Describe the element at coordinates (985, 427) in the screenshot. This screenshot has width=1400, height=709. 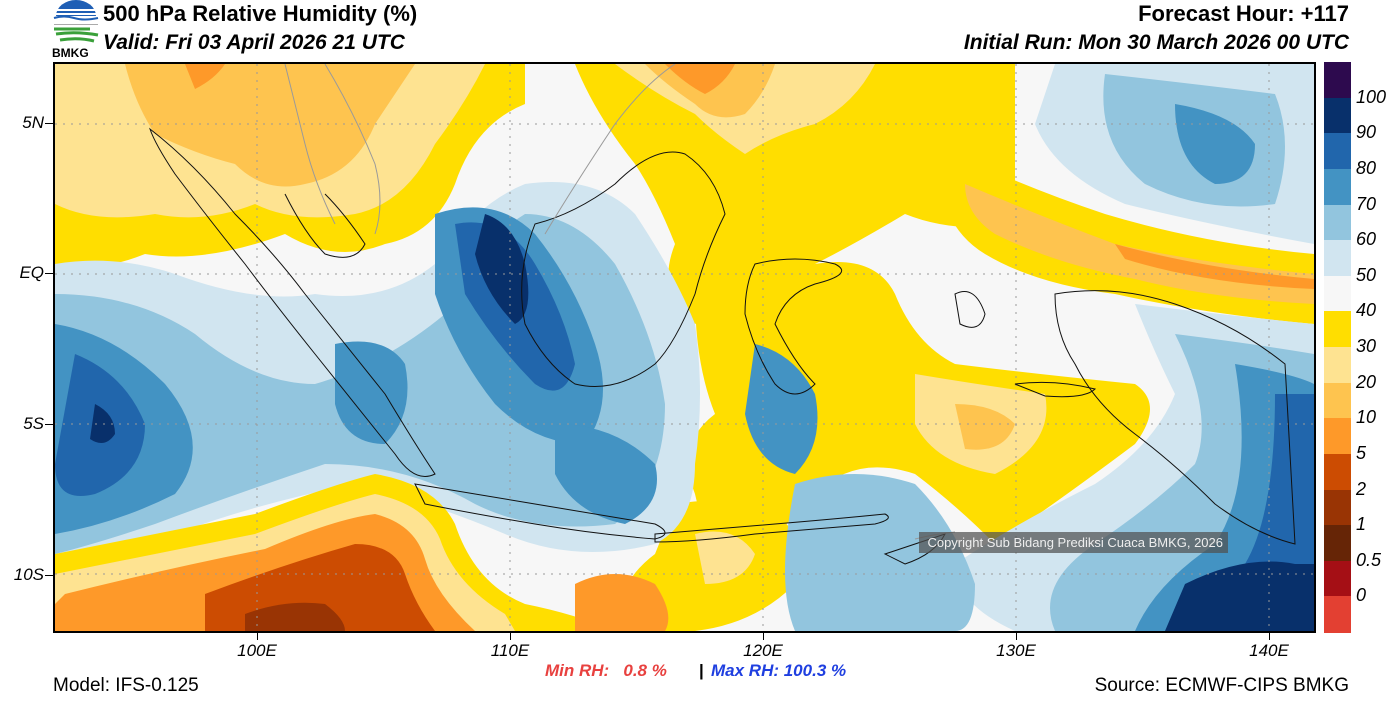
I see `field-center-orange` at that location.